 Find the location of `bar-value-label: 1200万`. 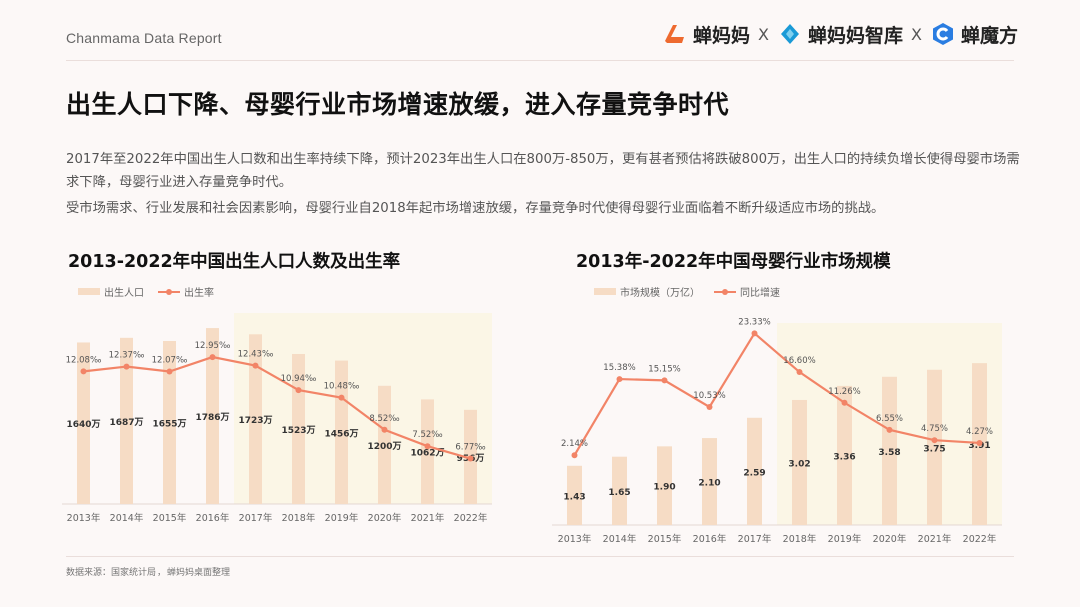

bar-value-label: 1200万 is located at coordinates (384, 446).